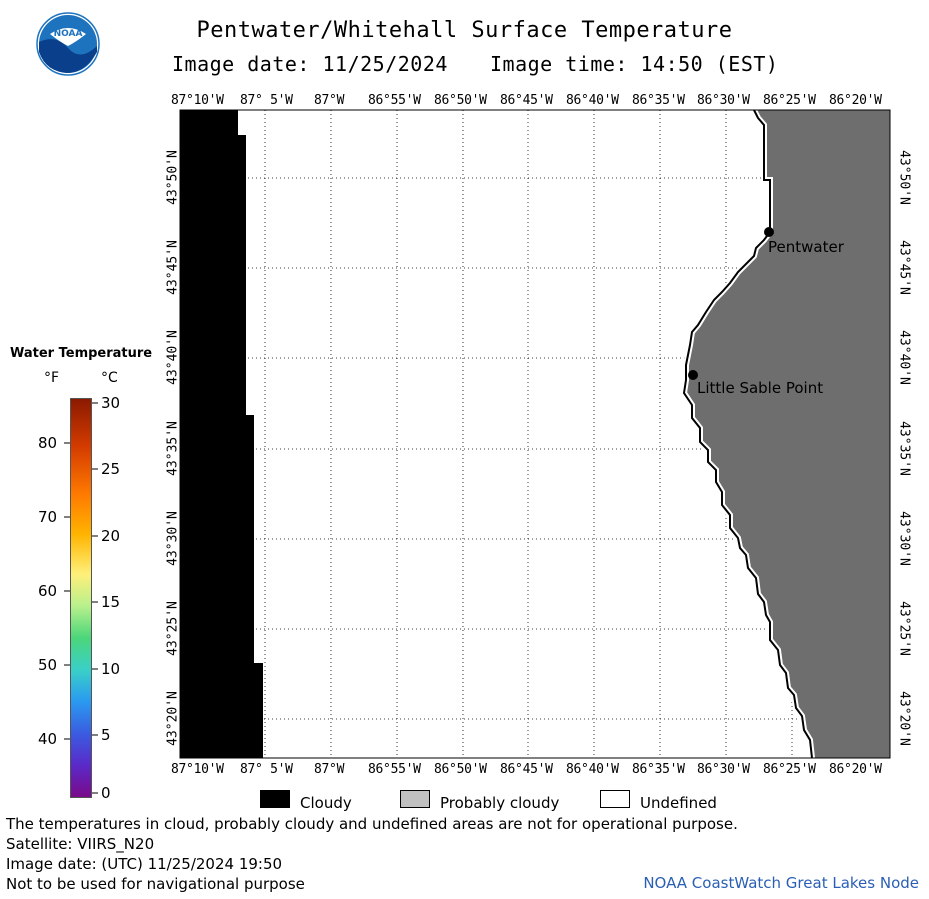 The image size is (929, 899). I want to click on lat-label-right: 43°45'N, so click(904, 267).